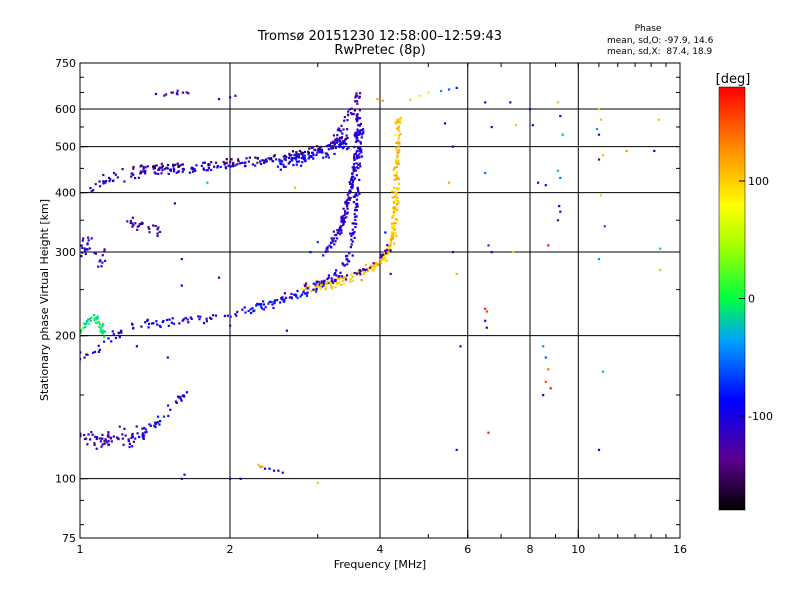  I want to click on y-tick-label: 200, so click(65, 336).